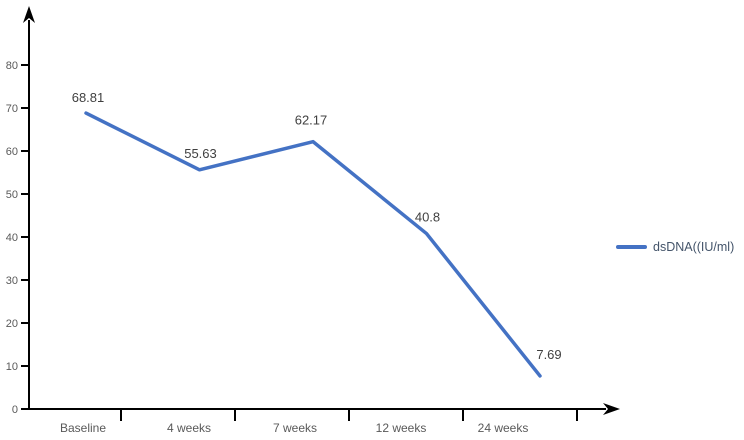  I want to click on x-category-label: Baseline, so click(83, 428).